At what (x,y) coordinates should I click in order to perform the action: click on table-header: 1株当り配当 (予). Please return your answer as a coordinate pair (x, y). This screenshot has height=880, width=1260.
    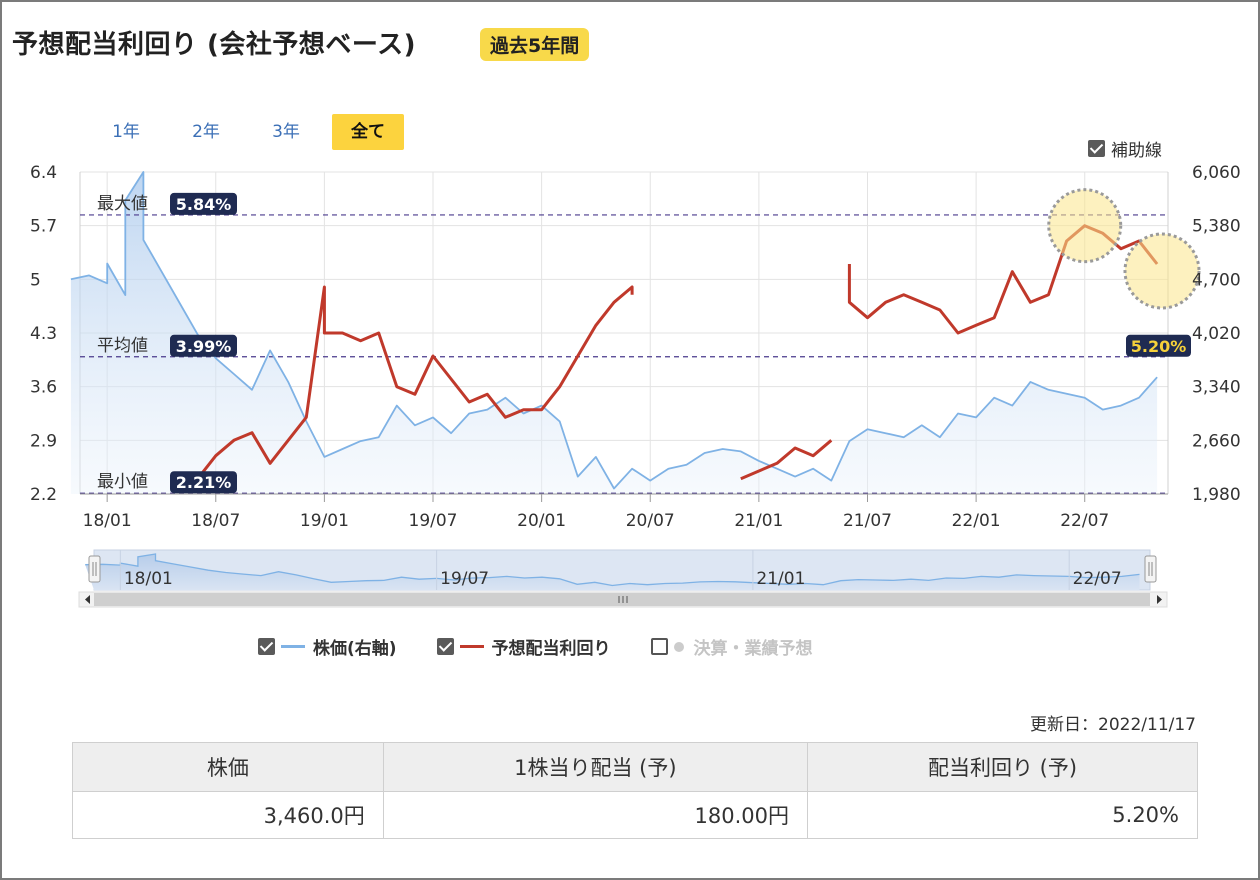
    Looking at the image, I should click on (595, 767).